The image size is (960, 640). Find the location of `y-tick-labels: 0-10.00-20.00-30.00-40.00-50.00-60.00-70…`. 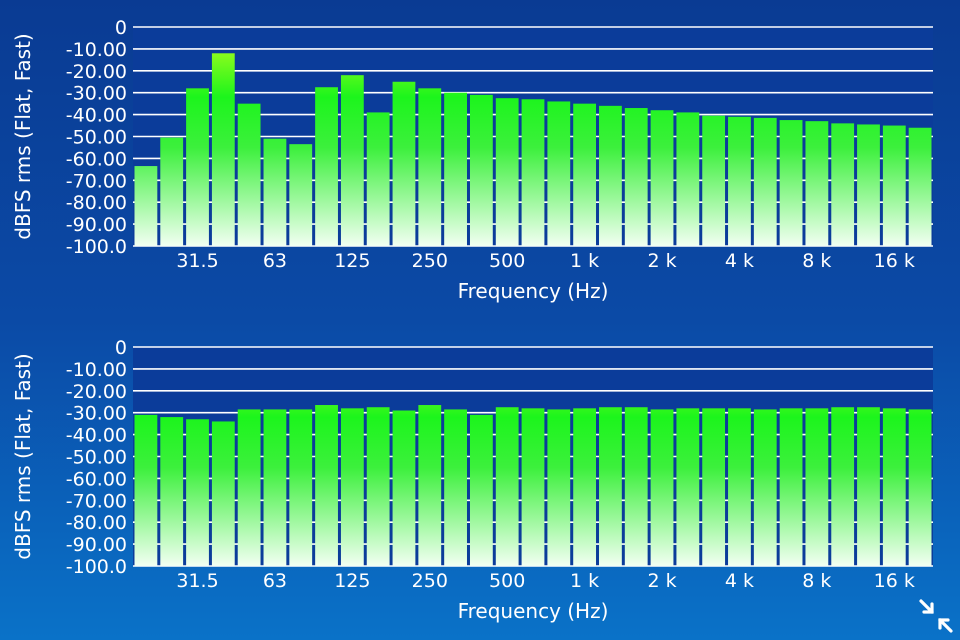

y-tick-labels: 0-10.00-20.00-30.00-40.00-50.00-60.00-70… is located at coordinates (96, 457).